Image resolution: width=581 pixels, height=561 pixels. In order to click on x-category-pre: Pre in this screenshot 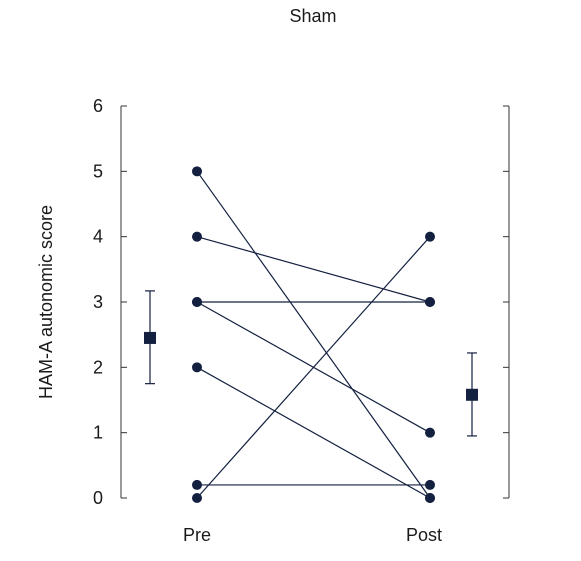, I will do `click(197, 535)`.